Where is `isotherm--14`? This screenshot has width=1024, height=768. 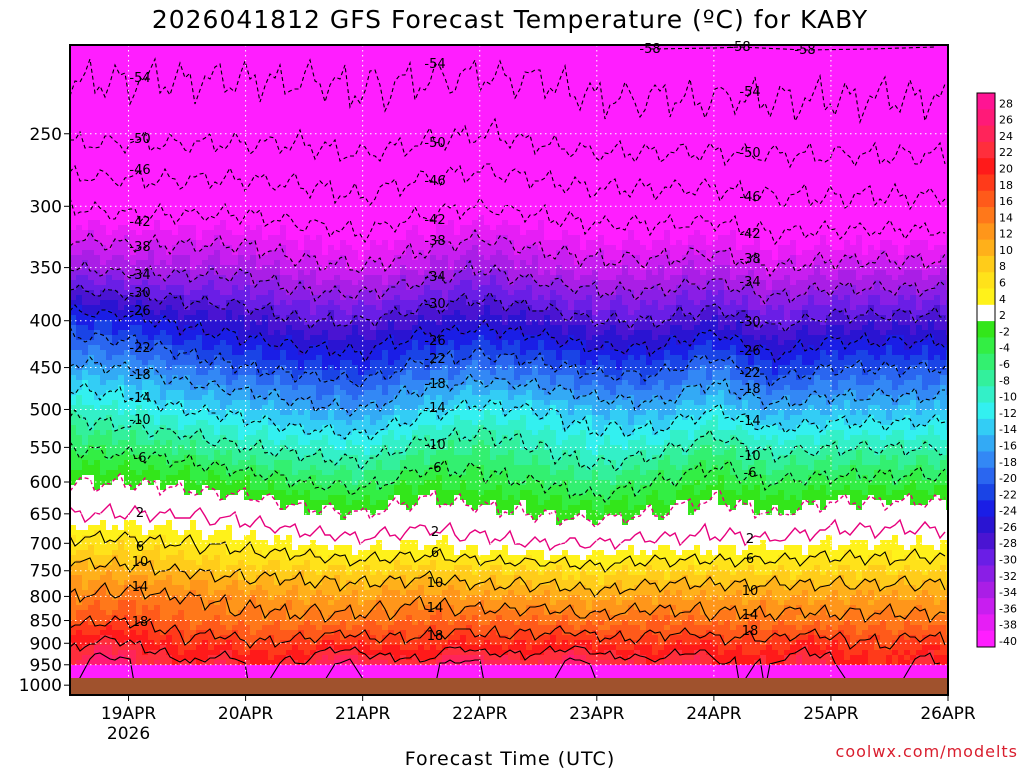
isotherm--14 is located at coordinates (508, 412).